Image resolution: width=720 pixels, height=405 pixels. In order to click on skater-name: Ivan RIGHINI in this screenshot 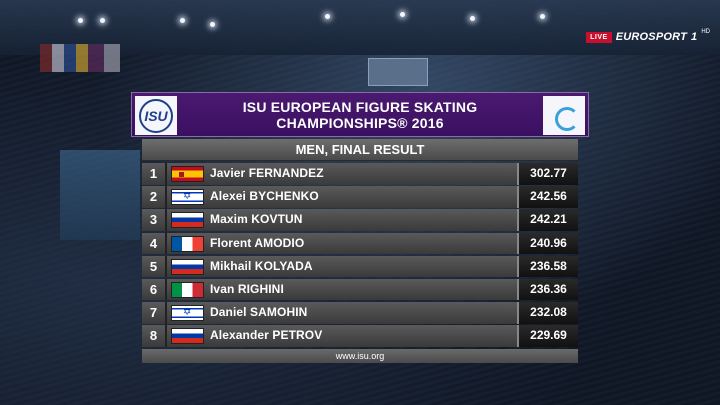, I will do `click(247, 288)`.